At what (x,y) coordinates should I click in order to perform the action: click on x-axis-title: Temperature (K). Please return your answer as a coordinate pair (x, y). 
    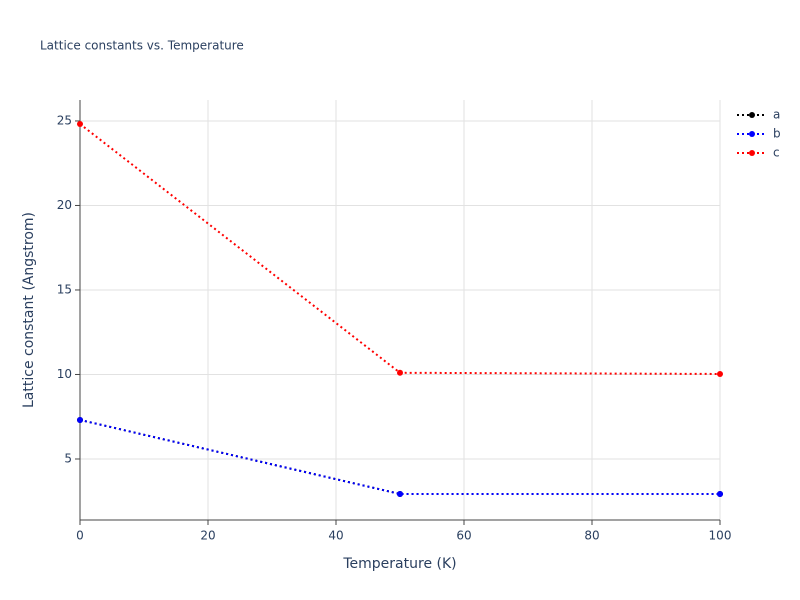
    Looking at the image, I should click on (399, 564).